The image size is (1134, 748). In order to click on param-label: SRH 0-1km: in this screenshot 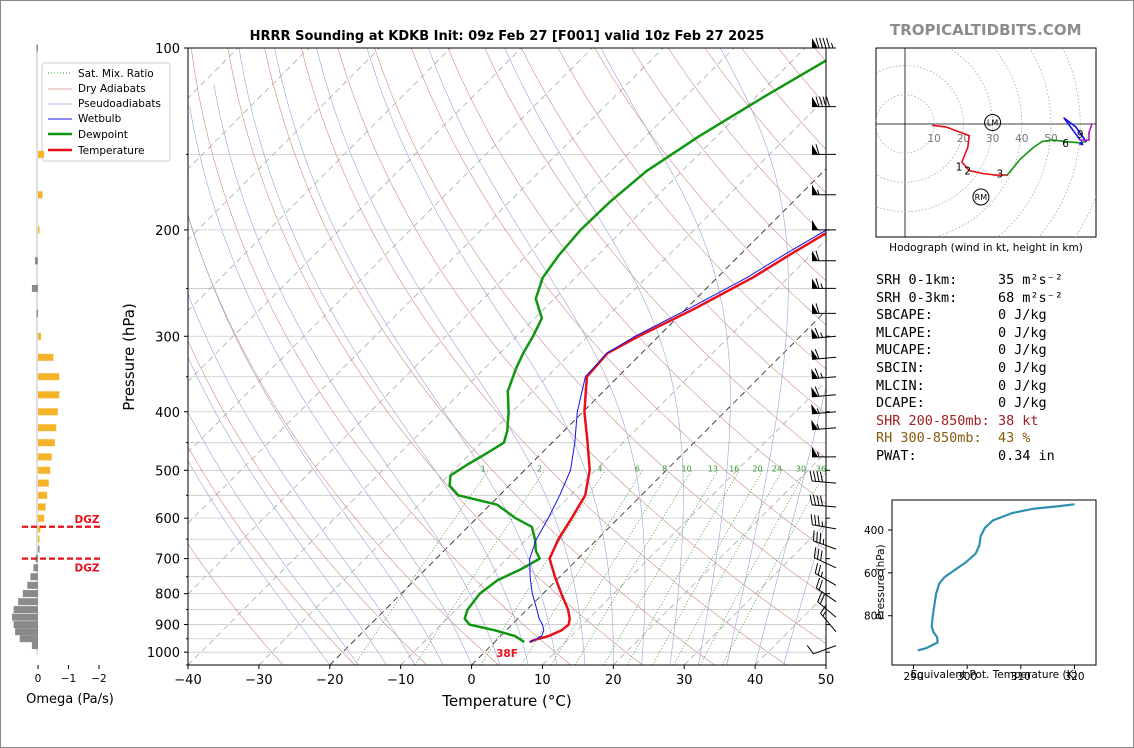, I will do `click(917, 280)`.